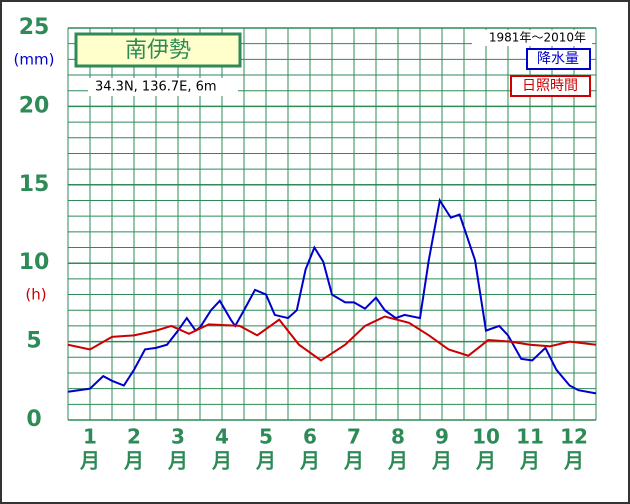 The width and height of the screenshot is (630, 504). I want to click on chart-title: 南伊勢, so click(158, 50).